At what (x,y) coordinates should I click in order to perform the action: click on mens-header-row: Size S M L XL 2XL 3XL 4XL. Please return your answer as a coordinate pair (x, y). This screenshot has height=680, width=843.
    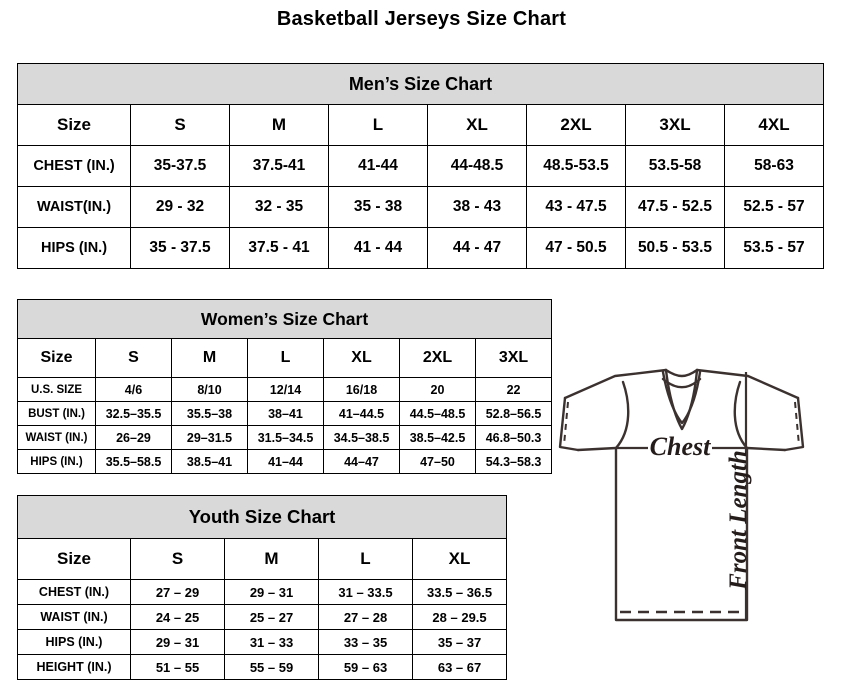
    Looking at the image, I should click on (420, 125).